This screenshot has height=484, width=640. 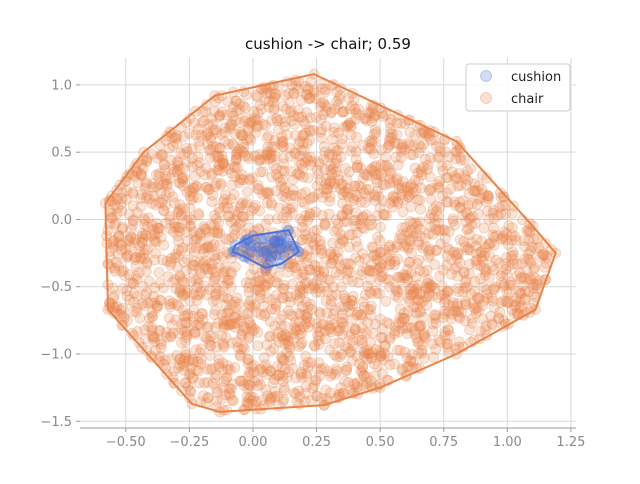 What do you see at coordinates (518, 87) in the screenshot?
I see `legend: cushion chair` at bounding box center [518, 87].